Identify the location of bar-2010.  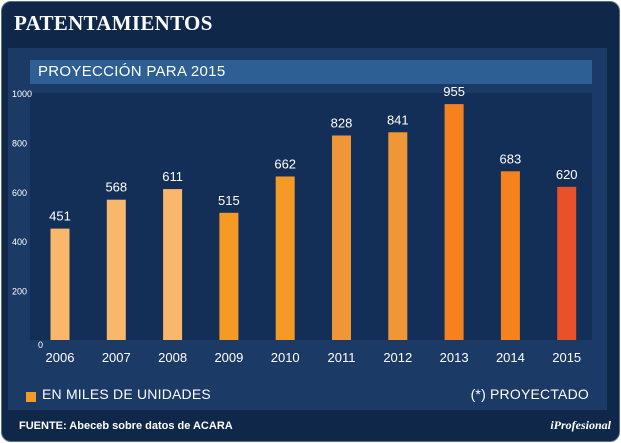
(285, 258).